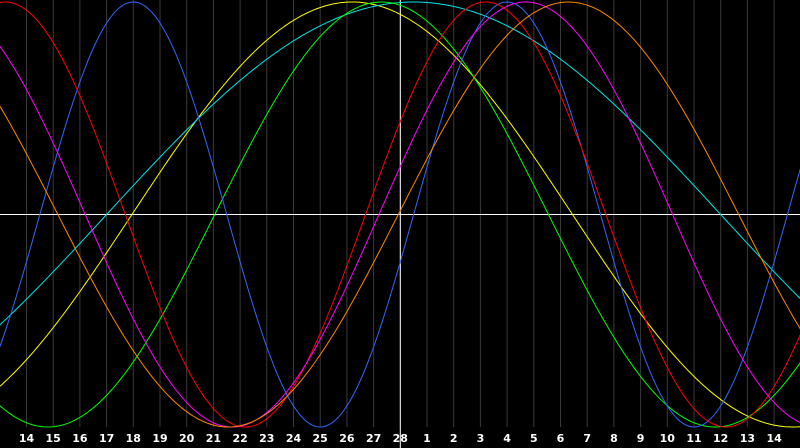  What do you see at coordinates (507, 438) in the screenshot?
I see `x-tick-label: 4` at bounding box center [507, 438].